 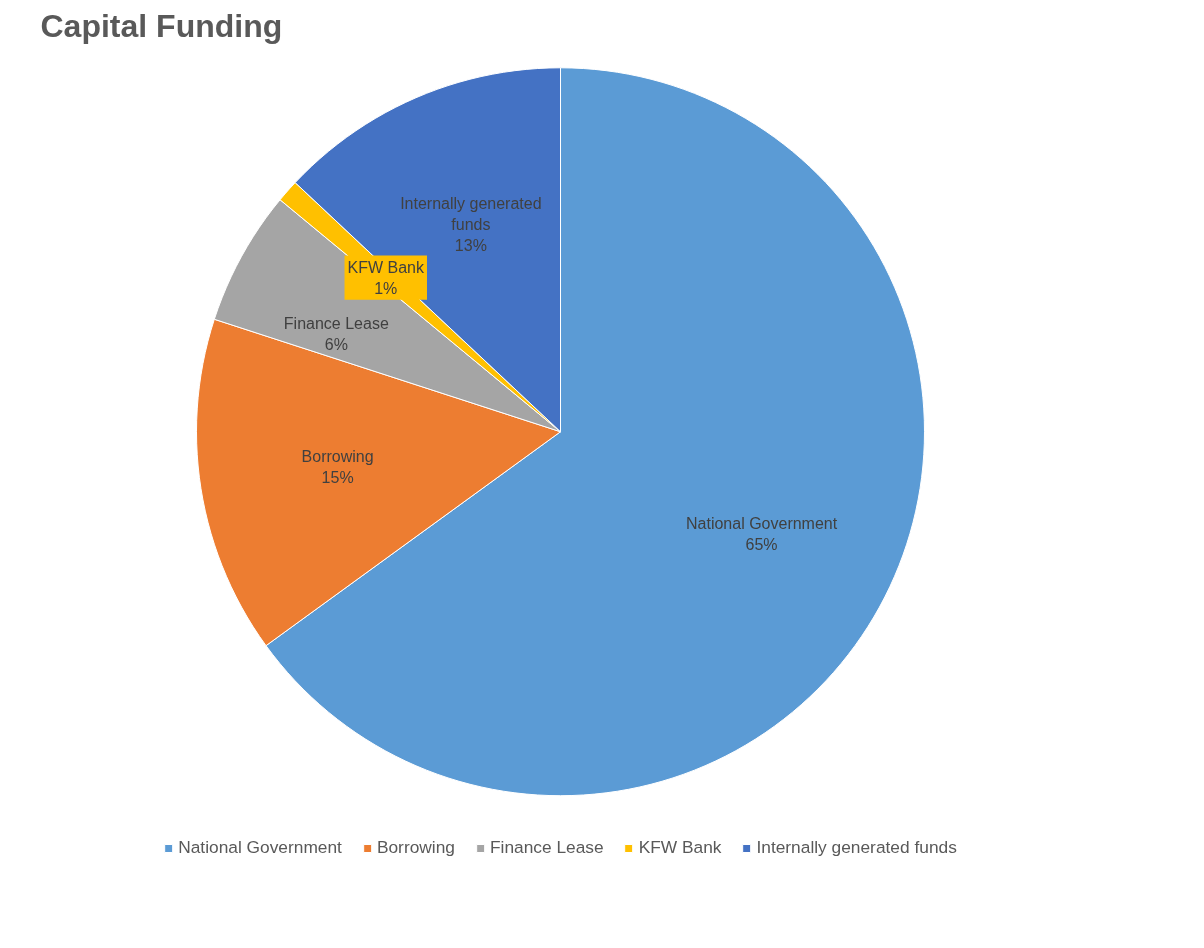 What do you see at coordinates (761, 524) in the screenshot?
I see `slice-label: National Government` at bounding box center [761, 524].